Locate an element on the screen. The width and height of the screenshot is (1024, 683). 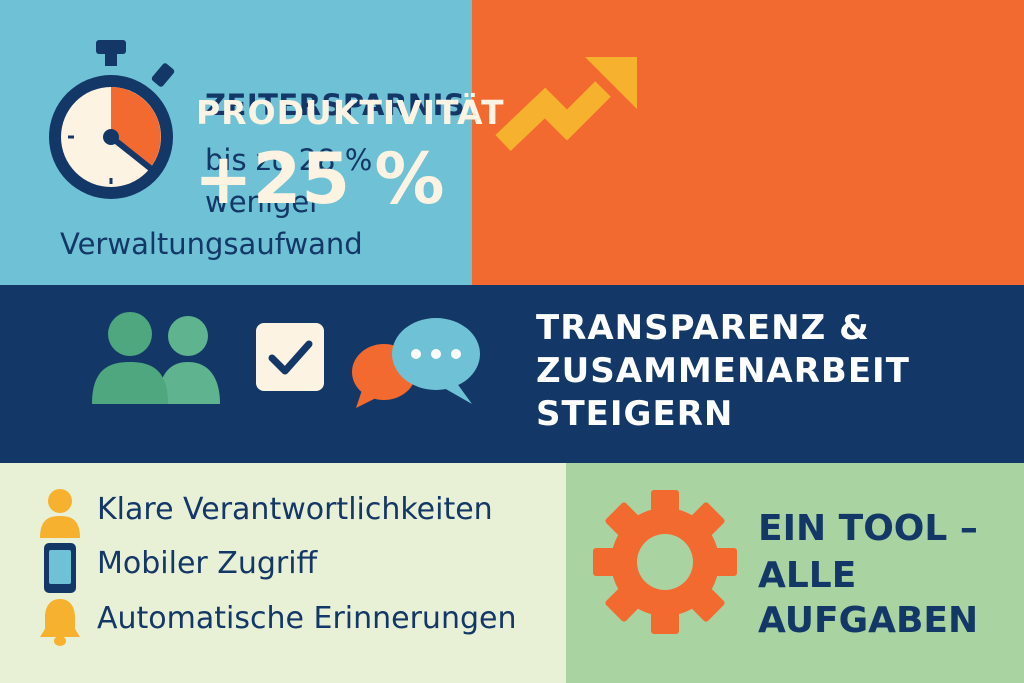
trend-arrow-icon is located at coordinates (566, 104).